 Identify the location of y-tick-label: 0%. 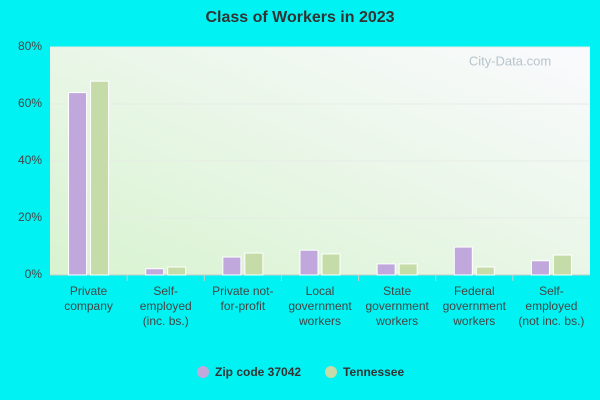
(34, 274).